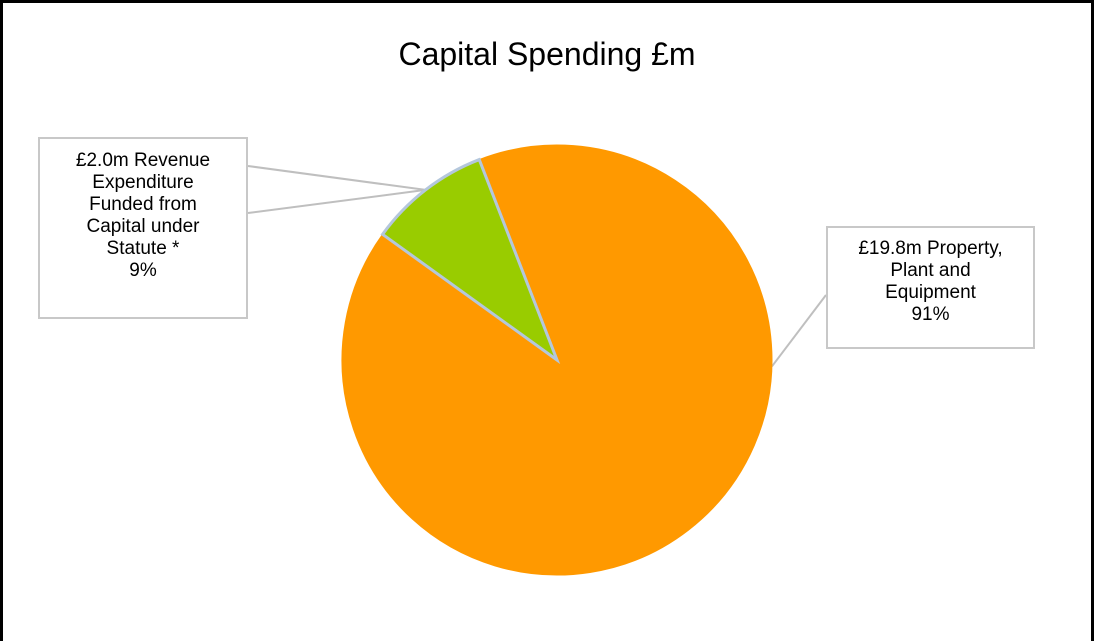  Describe the element at coordinates (143, 182) in the screenshot. I see `label-line: Expenditure` at that location.